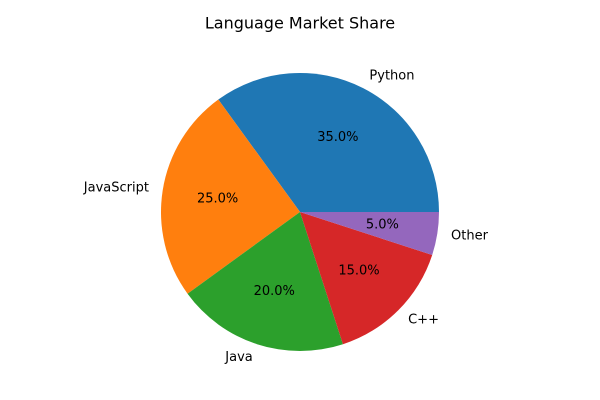 The height and width of the screenshot is (400, 600). Describe the element at coordinates (470, 235) in the screenshot. I see `slice-label: Other` at that location.